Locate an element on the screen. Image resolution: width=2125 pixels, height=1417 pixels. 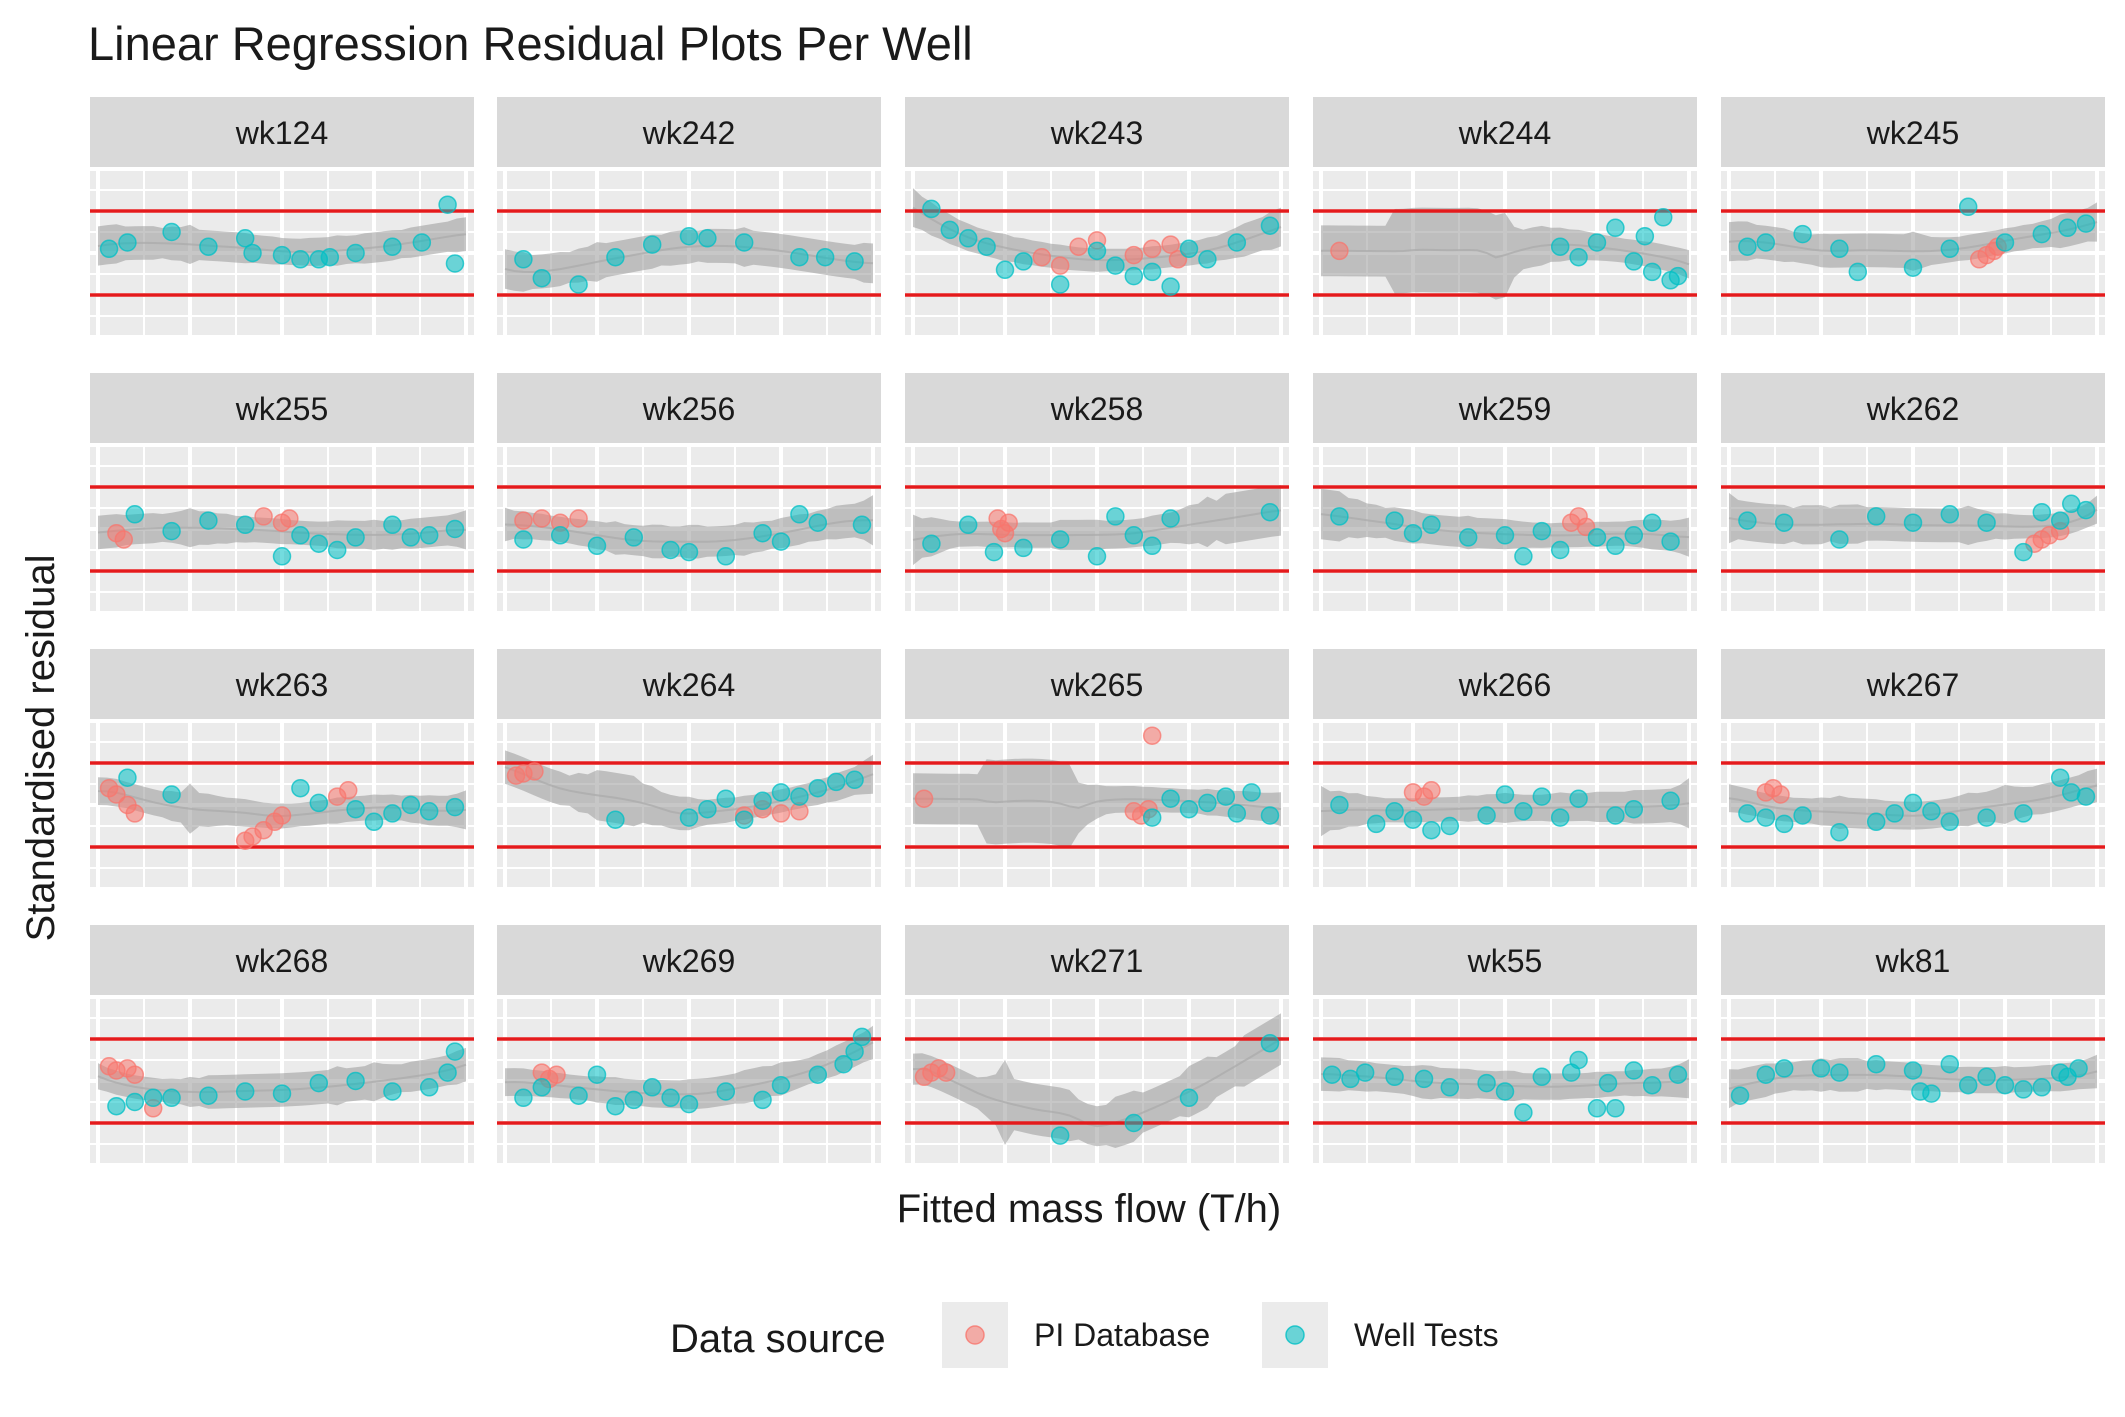
point-pi-database-wk263 is located at coordinates (282, 815).